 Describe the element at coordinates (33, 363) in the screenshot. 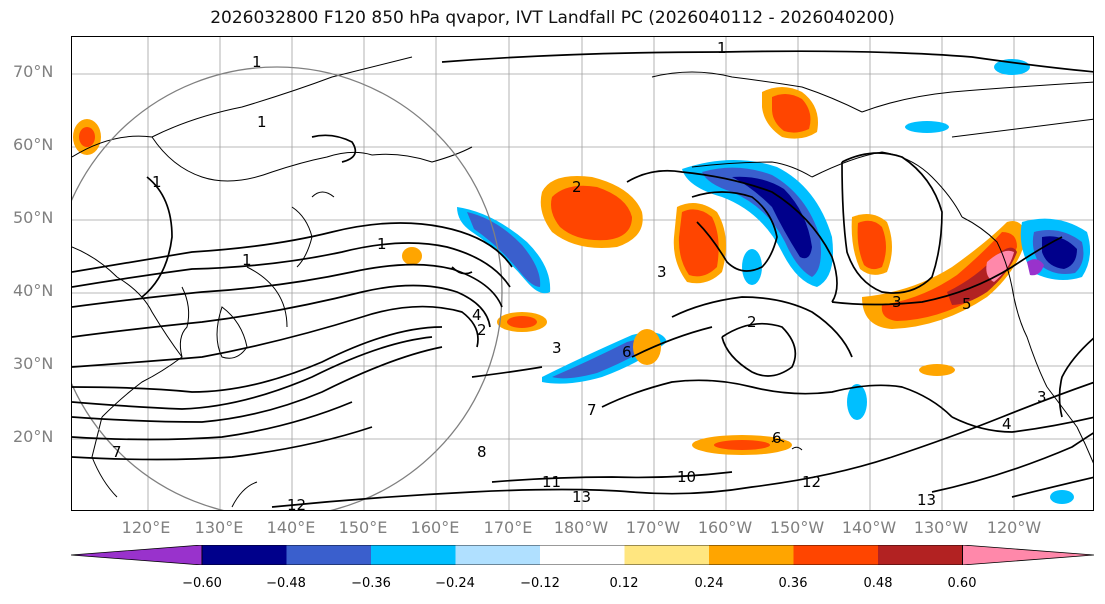

I see `lat-label-30: 30°N` at that location.